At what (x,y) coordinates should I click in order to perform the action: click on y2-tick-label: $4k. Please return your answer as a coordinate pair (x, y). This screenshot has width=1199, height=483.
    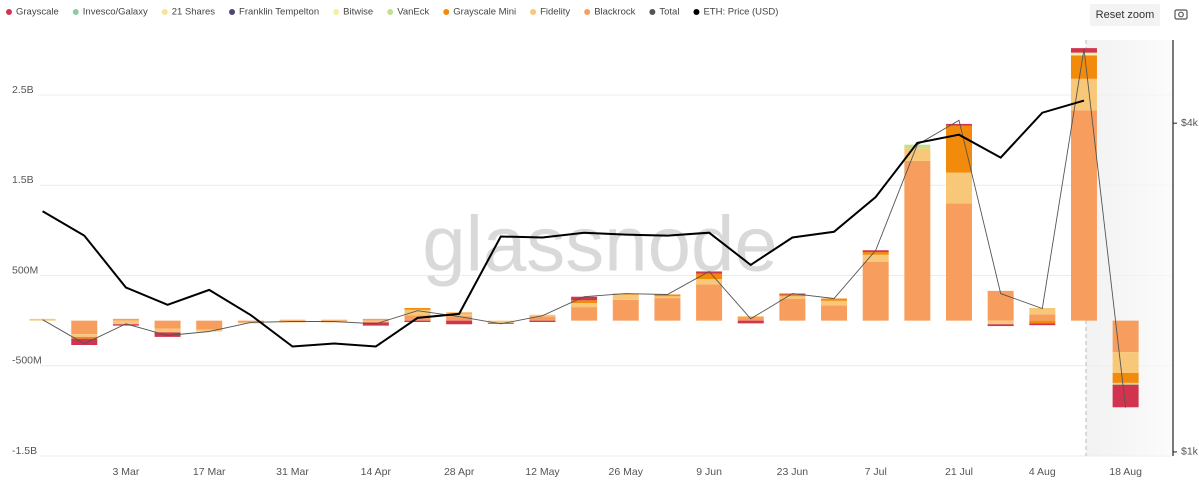
    Looking at the image, I should click on (1190, 123).